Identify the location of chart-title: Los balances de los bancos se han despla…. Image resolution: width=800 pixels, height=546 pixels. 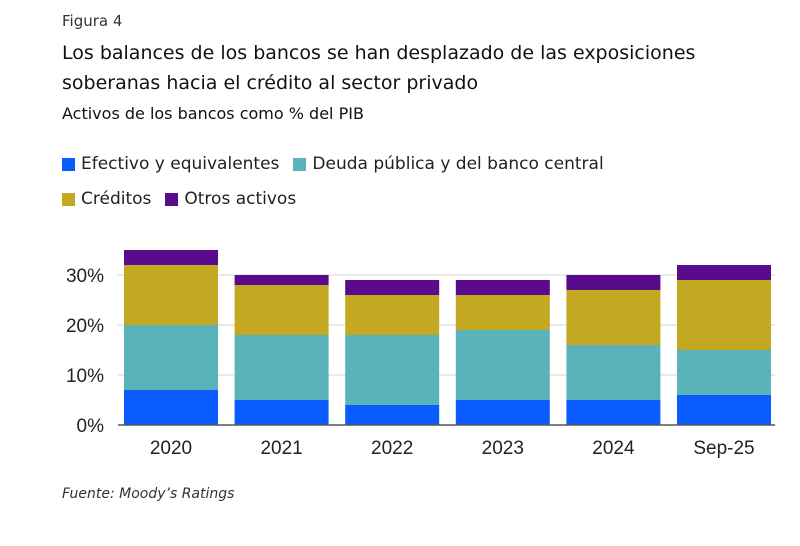
(379, 68).